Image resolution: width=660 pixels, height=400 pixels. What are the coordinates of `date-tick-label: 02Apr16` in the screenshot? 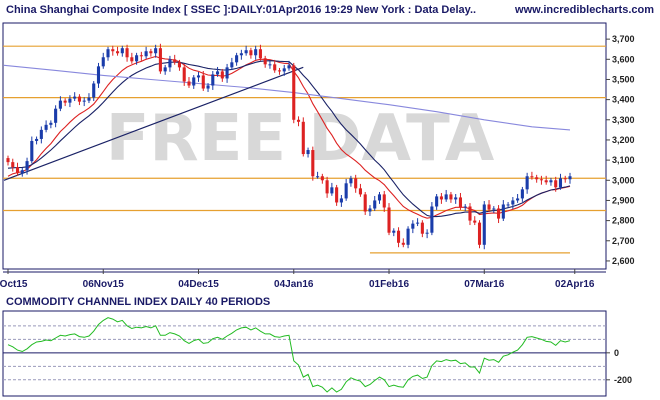 It's located at (575, 284).